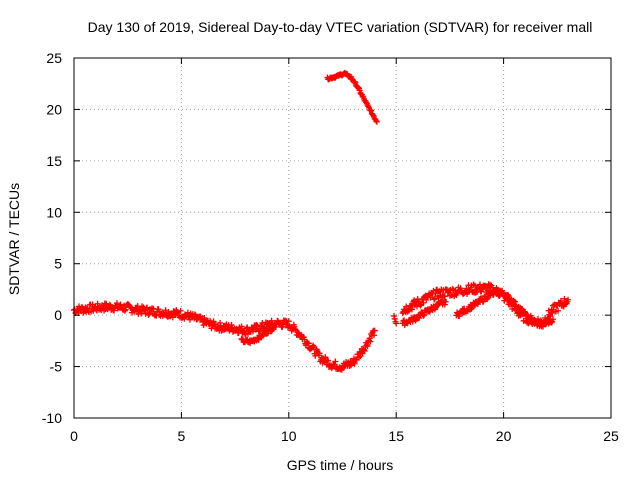 The image size is (640, 480). Describe the element at coordinates (182, 436) in the screenshot. I see `x-tick-label: 5` at that location.